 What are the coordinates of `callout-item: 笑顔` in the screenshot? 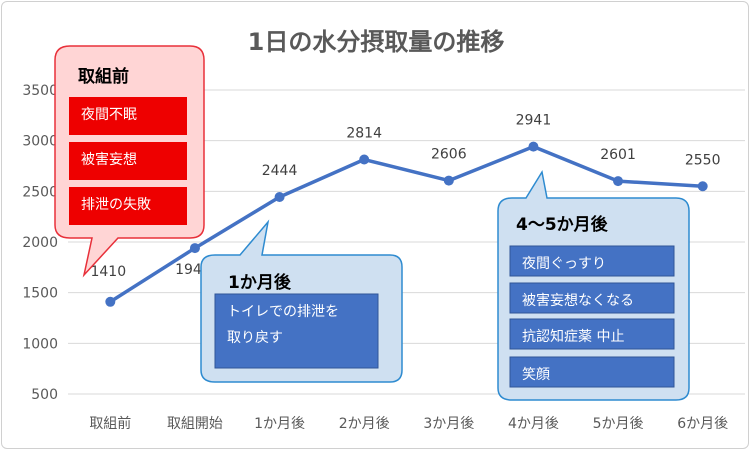 It's located at (536, 375).